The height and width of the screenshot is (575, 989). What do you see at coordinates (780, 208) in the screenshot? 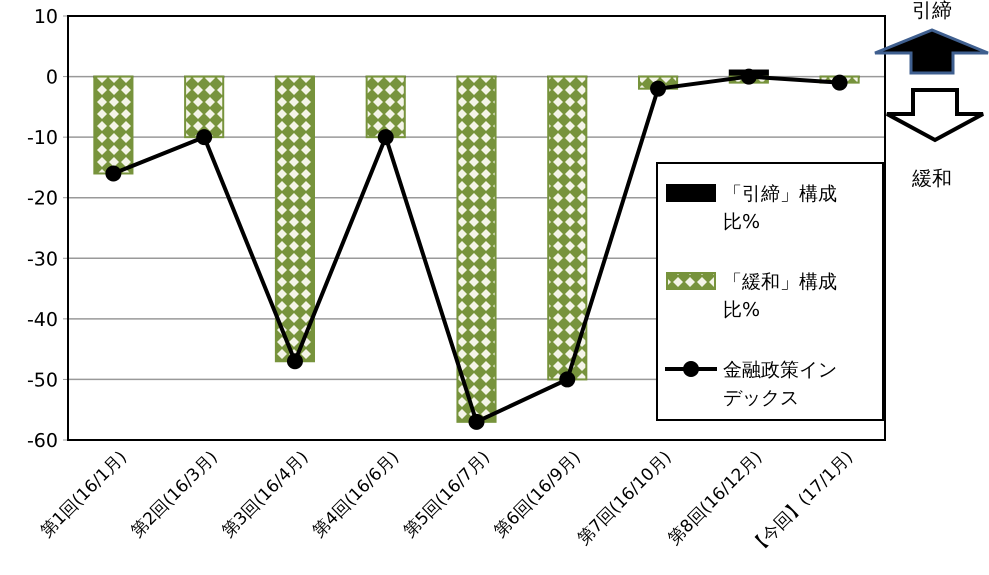
I see `legend-label: 「引締」構成比%` at bounding box center [780, 208].